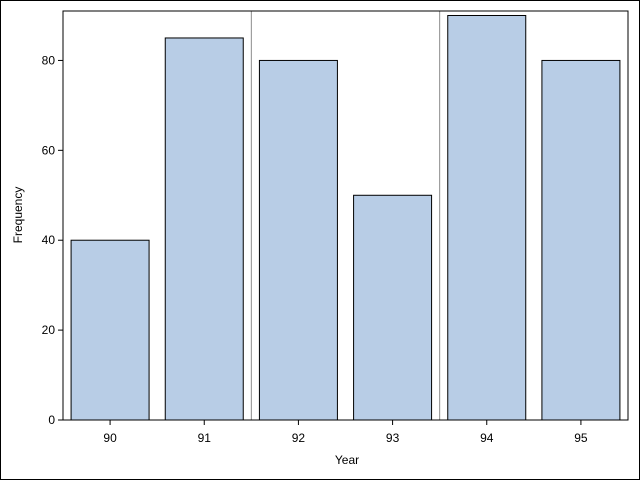 This screenshot has height=485, width=640. I want to click on x-tick-label-93: 93, so click(393, 438).